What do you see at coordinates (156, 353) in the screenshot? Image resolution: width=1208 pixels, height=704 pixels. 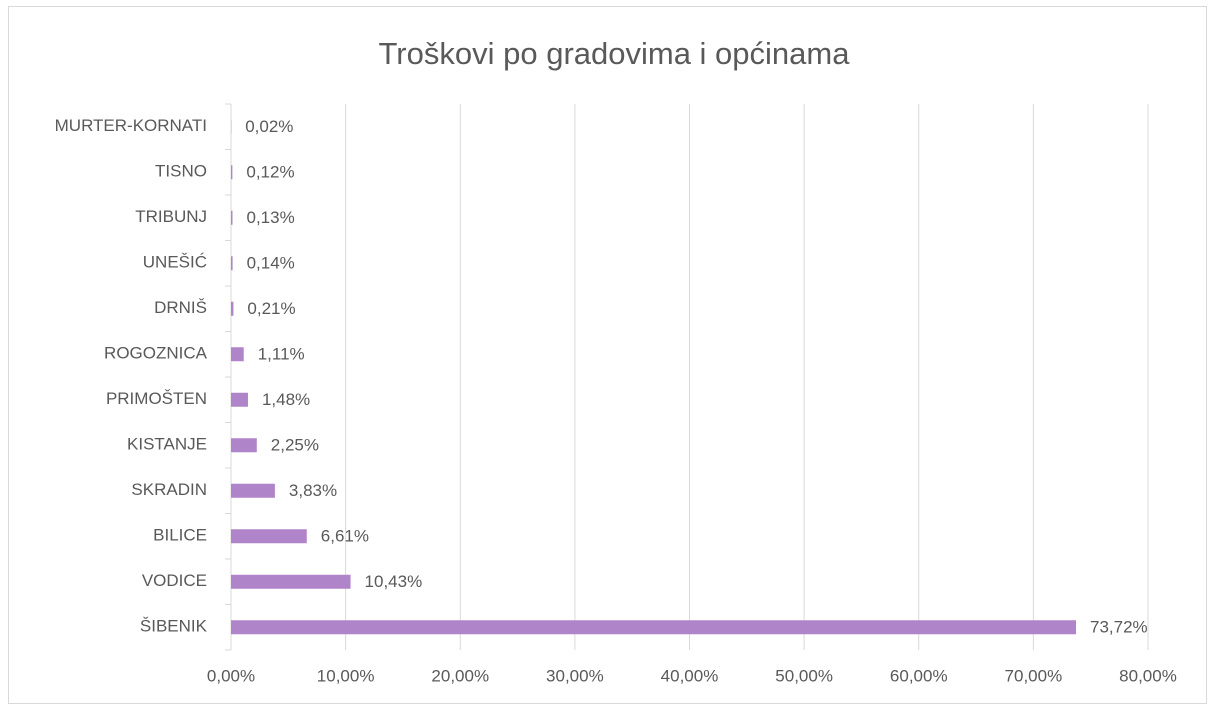 I see `y-tick-label: ROGOZNICA` at bounding box center [156, 353].